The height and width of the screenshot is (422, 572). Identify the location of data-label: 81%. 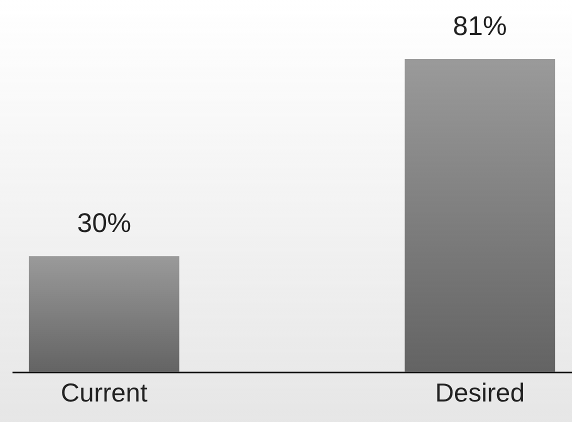
(479, 26).